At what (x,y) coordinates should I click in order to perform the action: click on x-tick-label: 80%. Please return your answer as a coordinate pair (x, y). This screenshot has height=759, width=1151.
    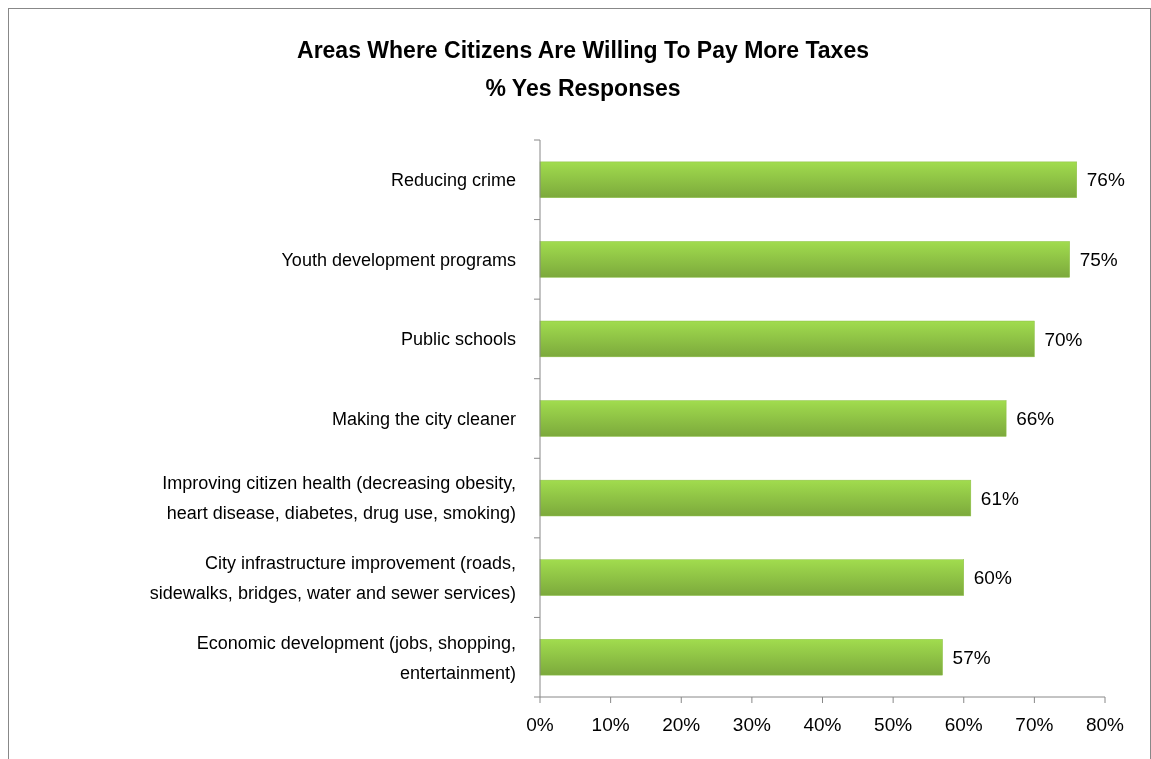
    Looking at the image, I should click on (1105, 724).